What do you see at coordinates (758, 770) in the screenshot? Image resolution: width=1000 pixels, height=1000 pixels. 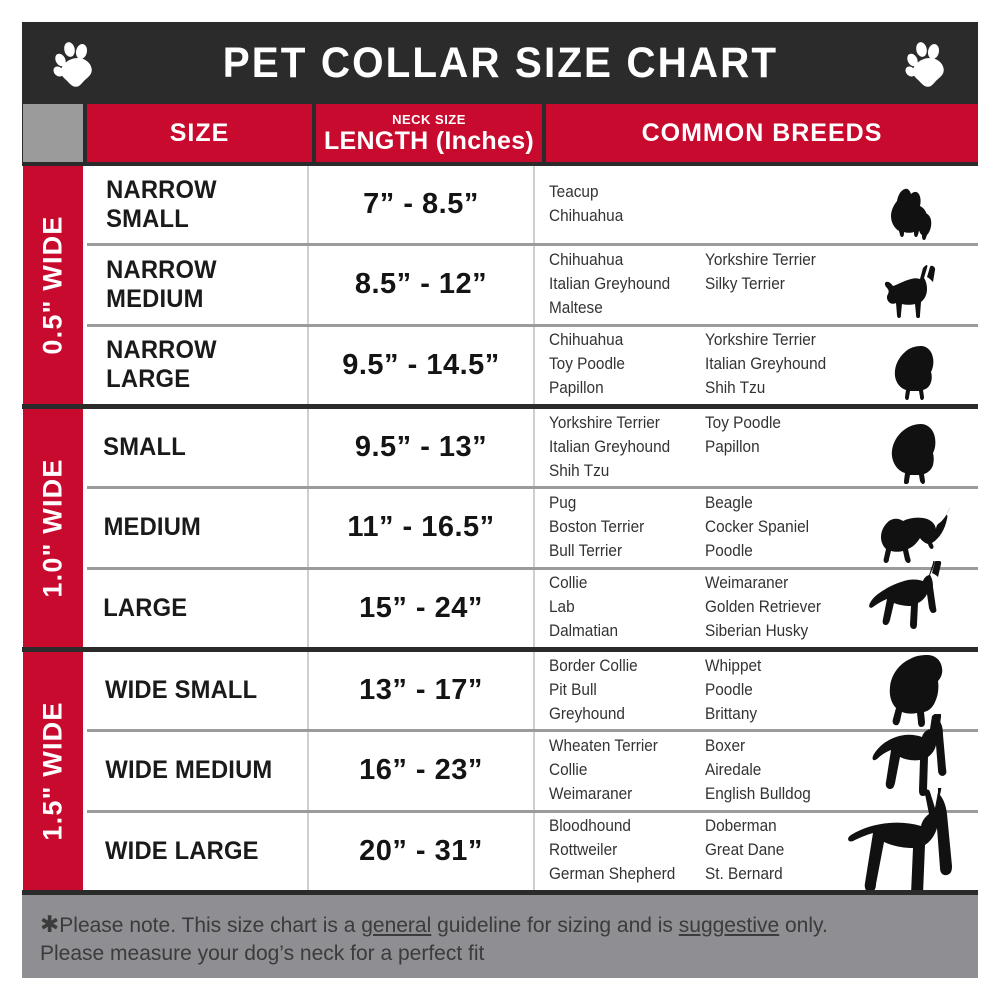 I see `breed-column-2: Boxer Airedale English Bulldog` at bounding box center [758, 770].